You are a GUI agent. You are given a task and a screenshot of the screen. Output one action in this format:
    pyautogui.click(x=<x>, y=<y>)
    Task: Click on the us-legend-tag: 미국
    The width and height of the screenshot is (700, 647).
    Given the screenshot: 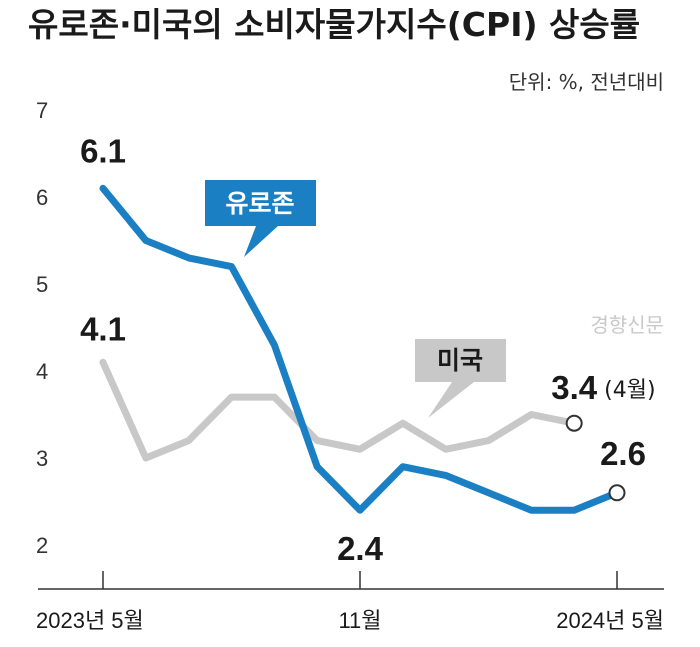 What is the action you would take?
    pyautogui.click(x=460, y=378)
    